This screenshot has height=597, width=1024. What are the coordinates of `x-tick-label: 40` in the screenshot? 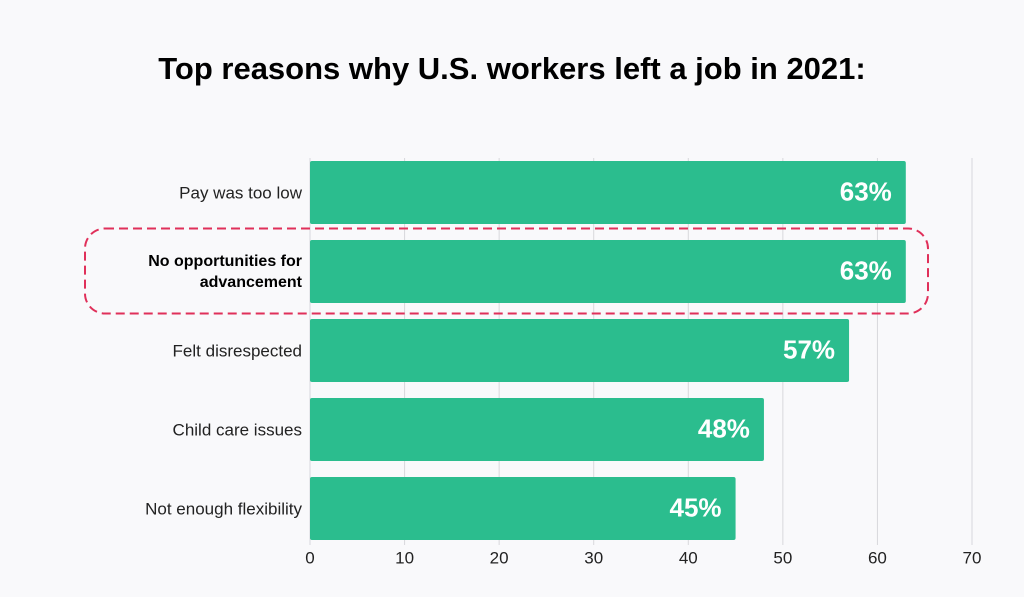 It's located at (688, 557).